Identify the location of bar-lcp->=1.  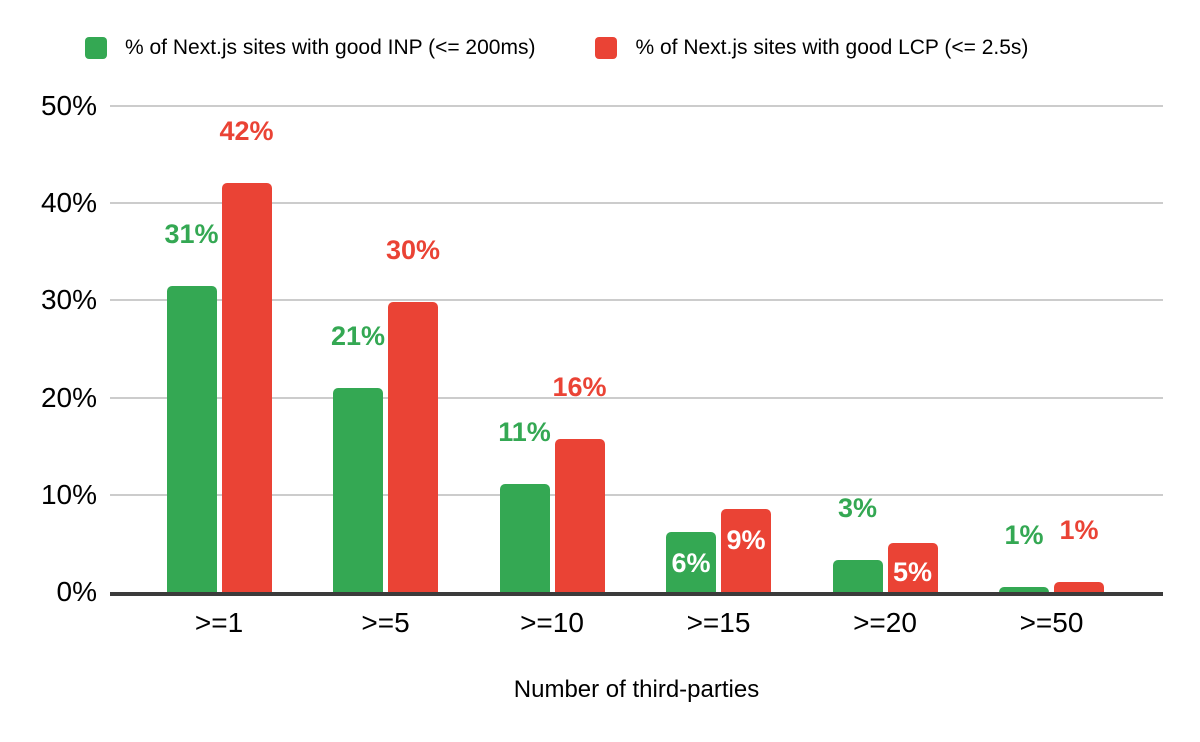
(246, 387).